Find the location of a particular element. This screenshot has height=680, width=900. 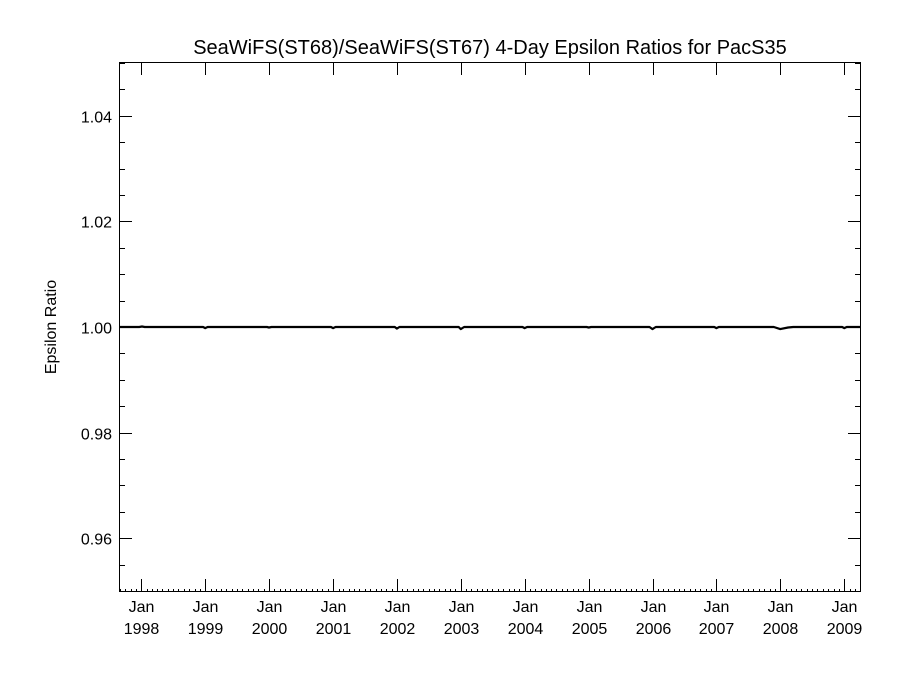

y-tick-label: 1.00 is located at coordinates (96, 329).